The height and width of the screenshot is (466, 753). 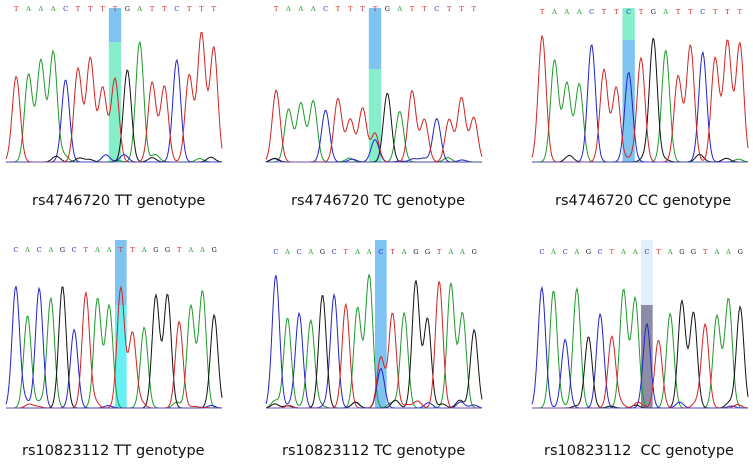 I want to click on caption-rs4746720-cc: rs4746720 CC genotype, so click(x=643, y=201).